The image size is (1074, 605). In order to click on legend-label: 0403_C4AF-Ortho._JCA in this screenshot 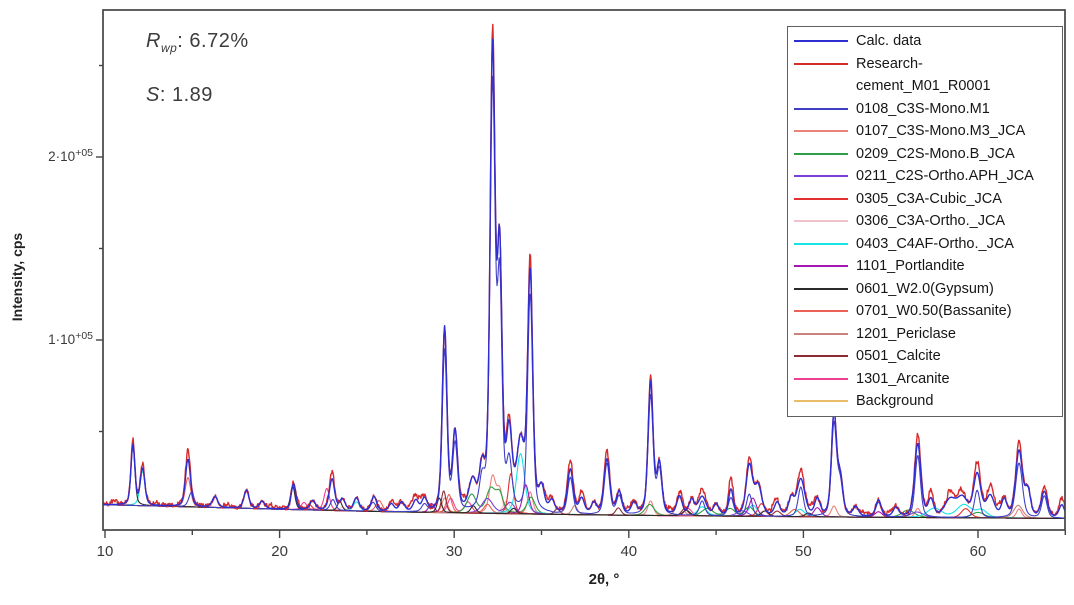, I will do `click(935, 243)`.